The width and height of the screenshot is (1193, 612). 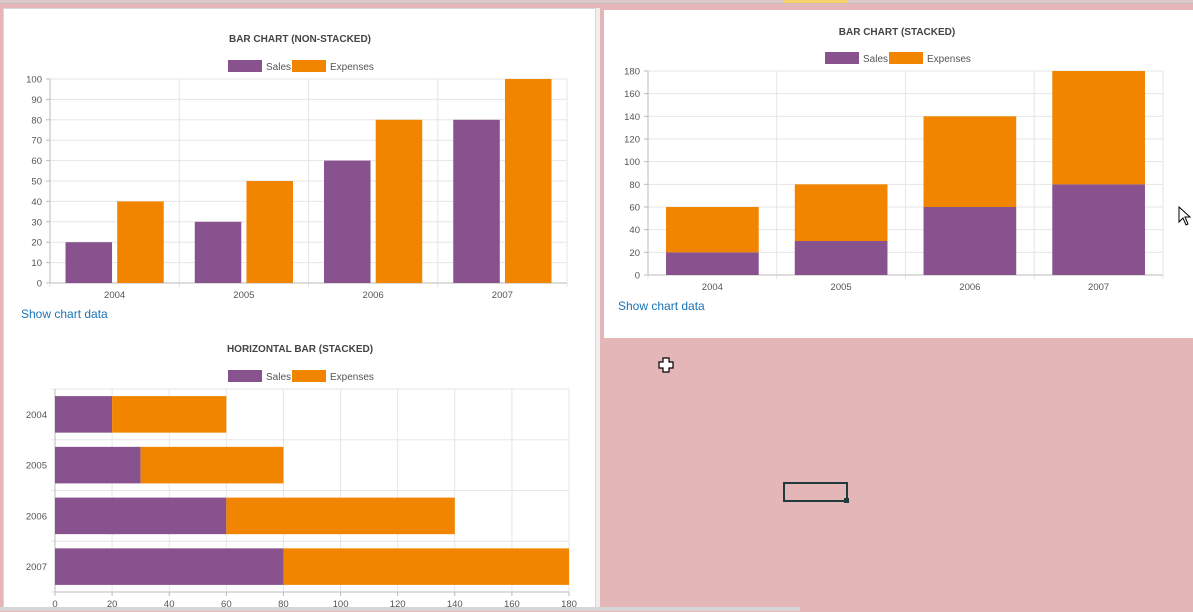 I want to click on horizontal-scrollbar, so click(x=400, y=609).